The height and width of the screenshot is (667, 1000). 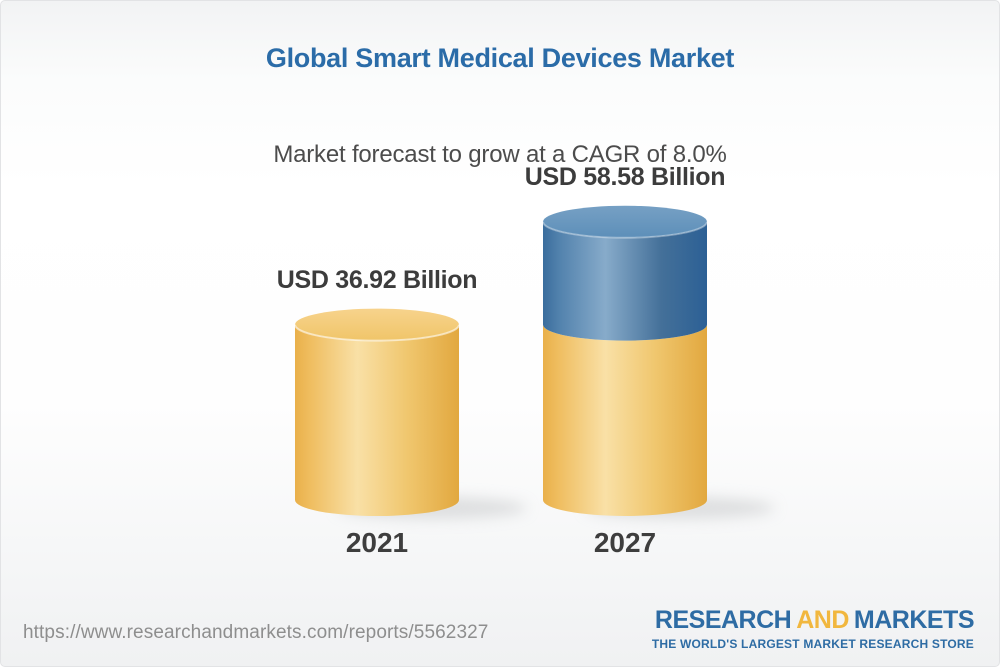 I want to click on axis-label-2021: 2021, so click(x=377, y=542).